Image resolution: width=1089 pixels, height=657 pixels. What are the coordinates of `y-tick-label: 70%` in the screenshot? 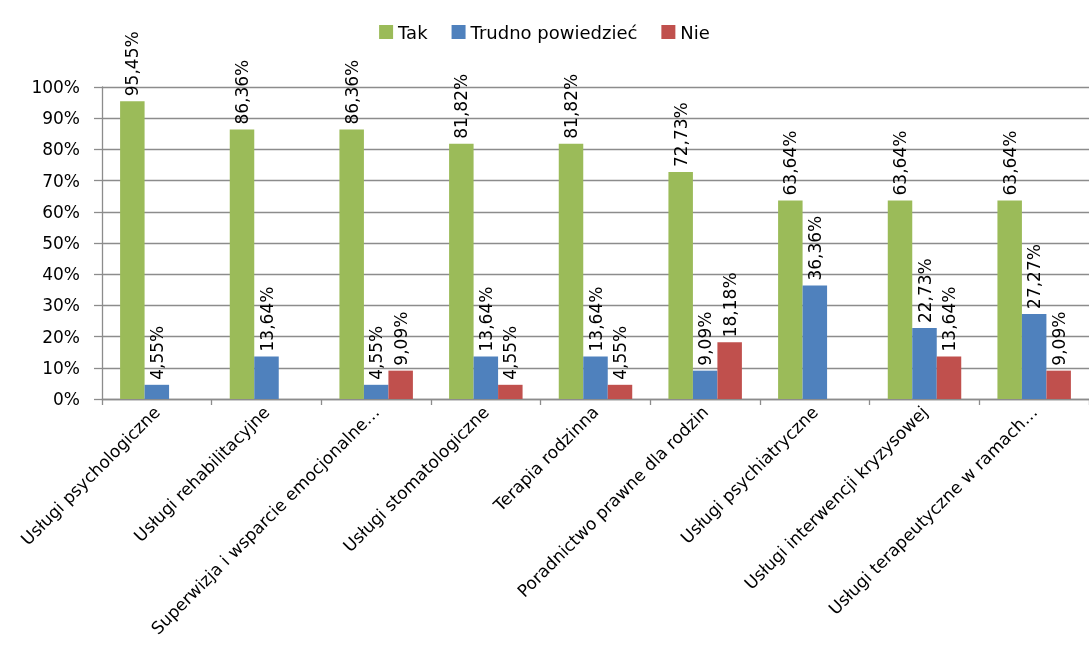 It's located at (61, 180).